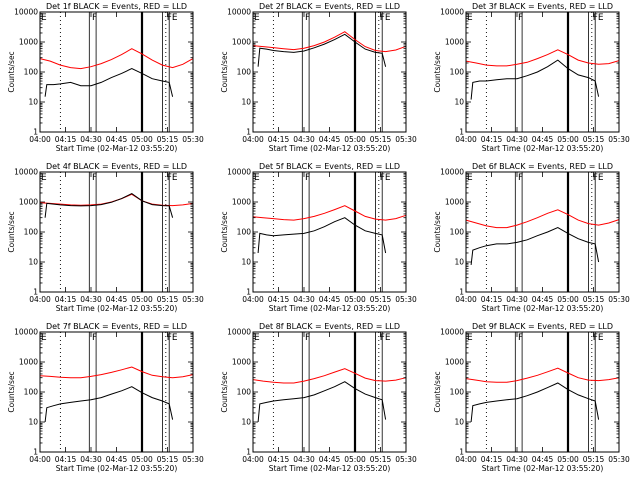  What do you see at coordinates (542, 166) in the screenshot?
I see `panel-title: Det 6f BLACK = Events, RED = LLD` at bounding box center [542, 166].